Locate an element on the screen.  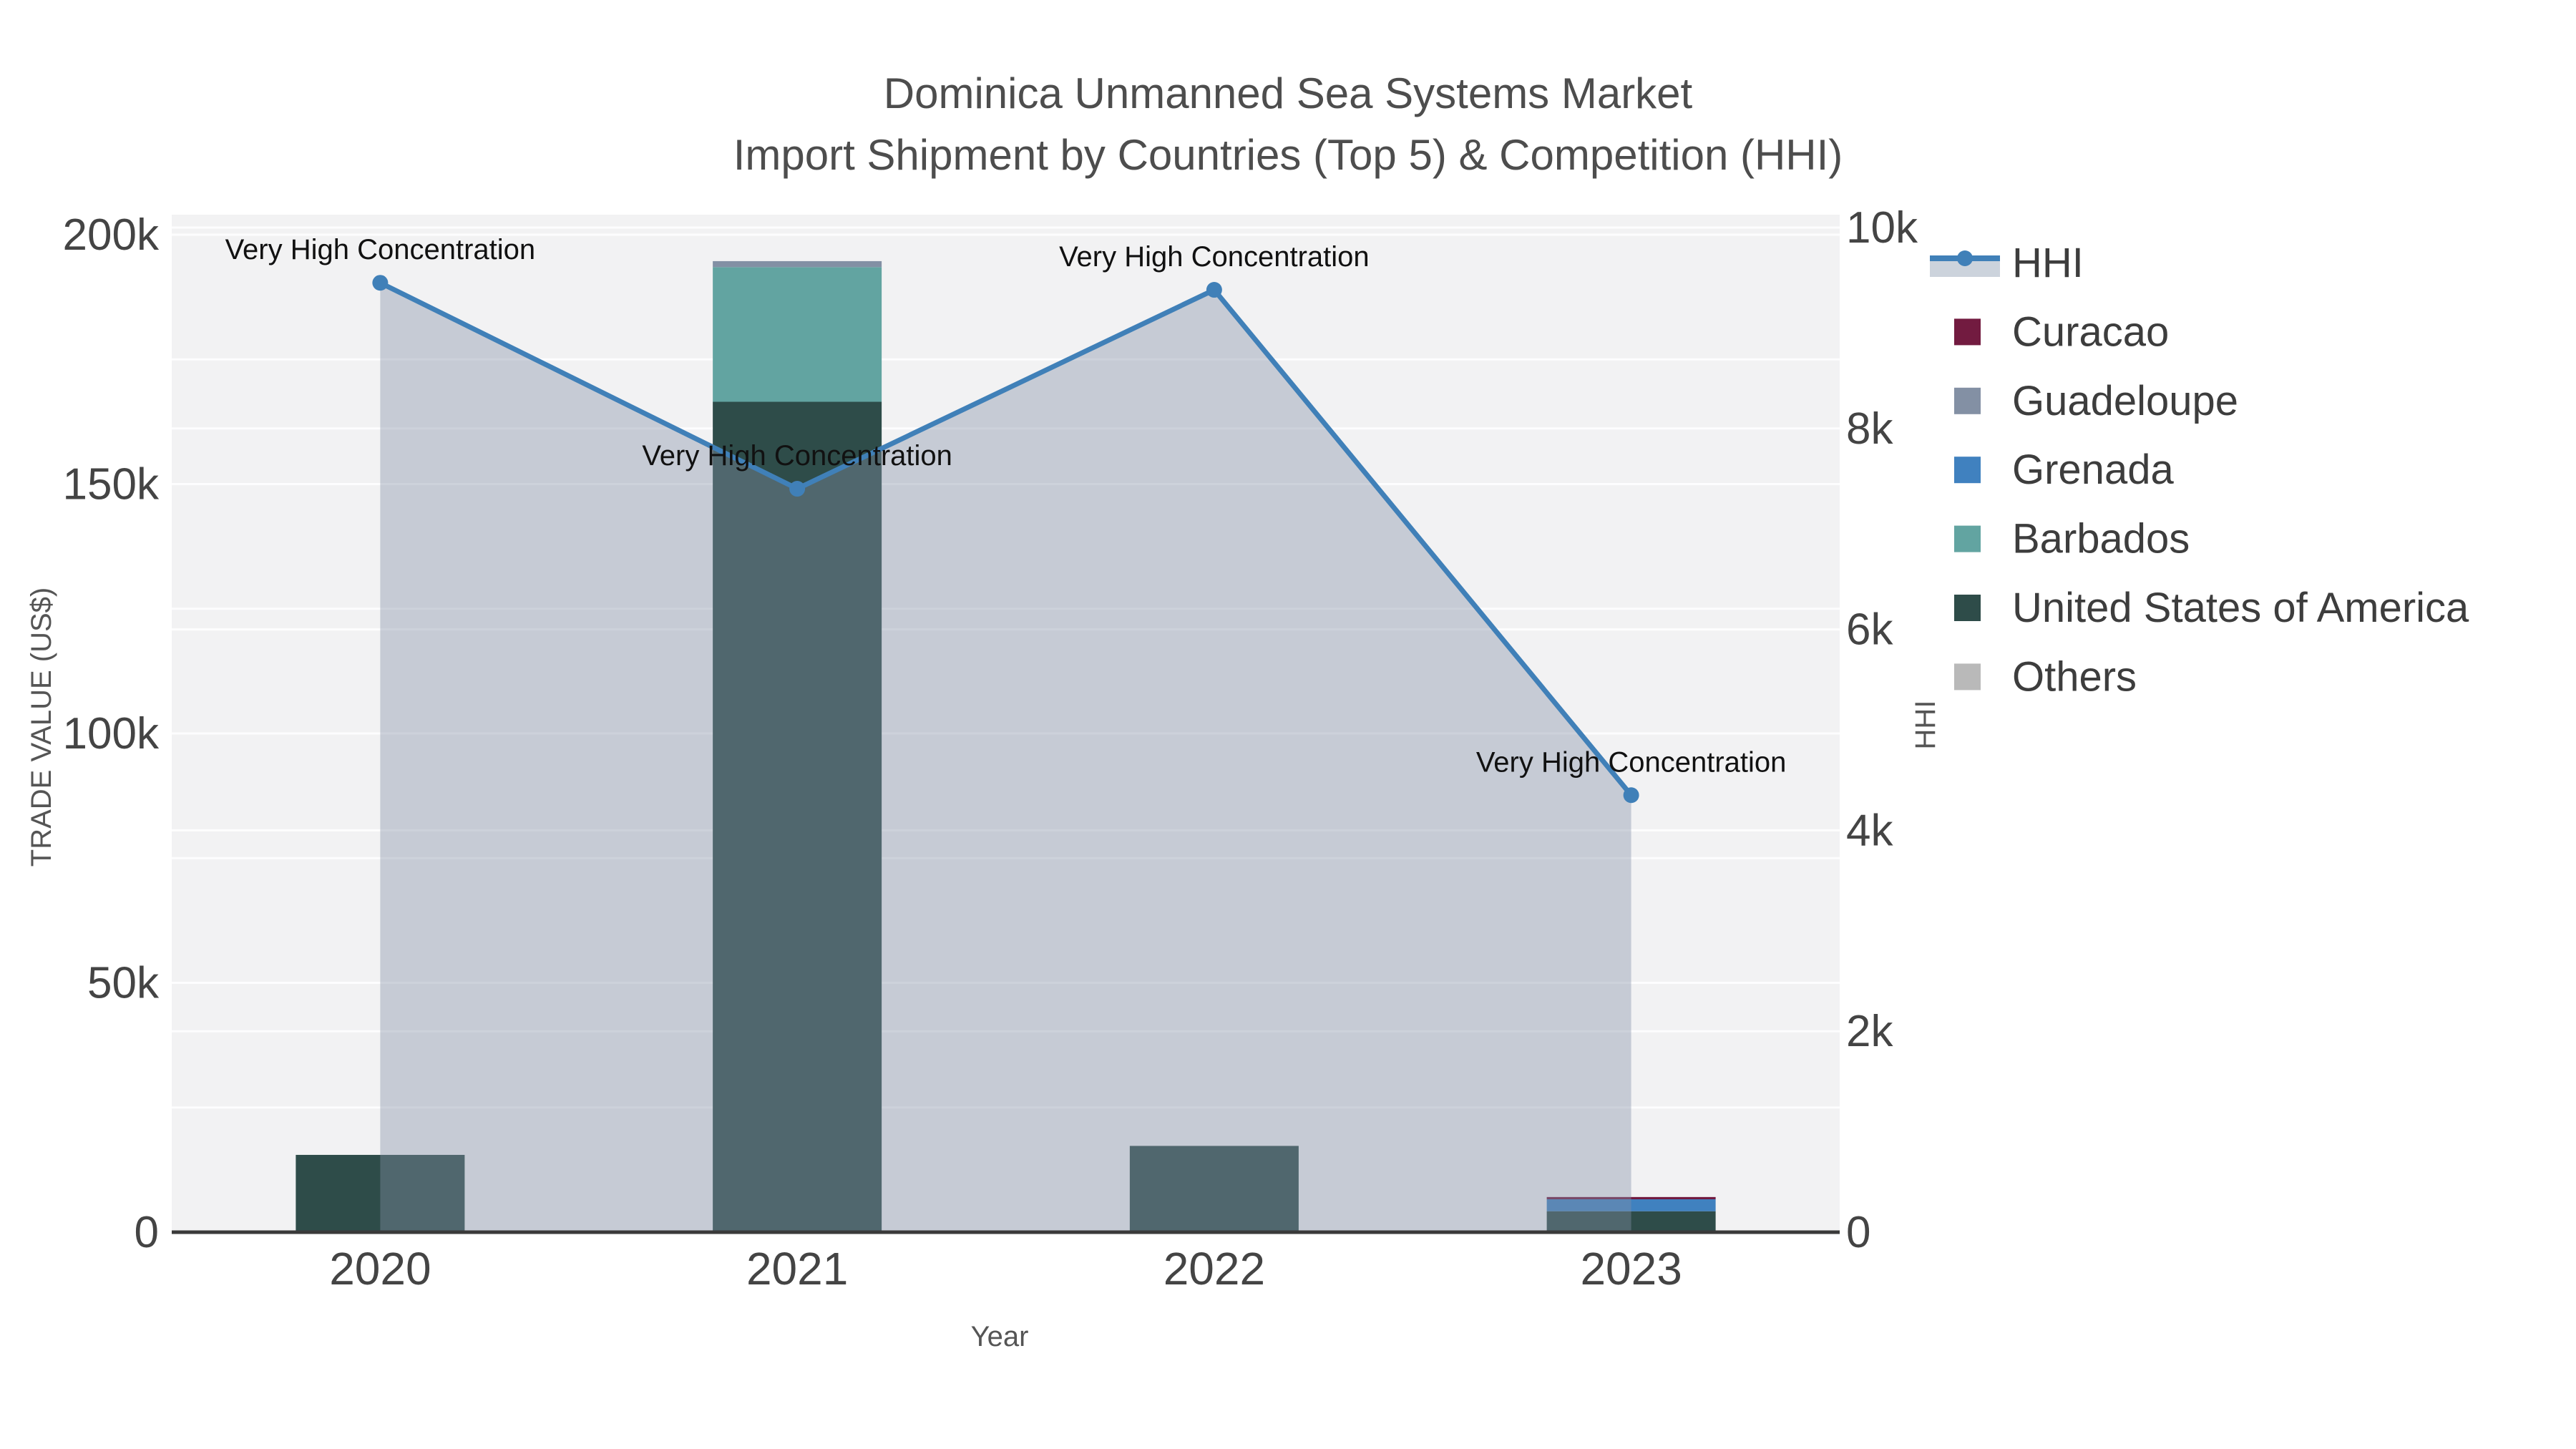
right-tick-10k: 10k is located at coordinates (1882, 228).